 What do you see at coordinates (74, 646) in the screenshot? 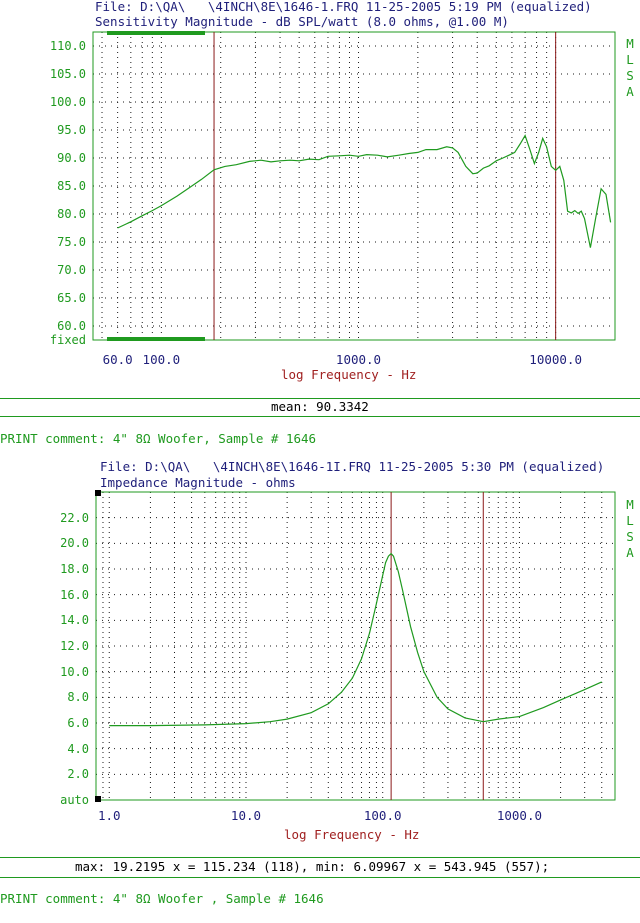
I see `y-tick-label: 12.0` at bounding box center [74, 646].